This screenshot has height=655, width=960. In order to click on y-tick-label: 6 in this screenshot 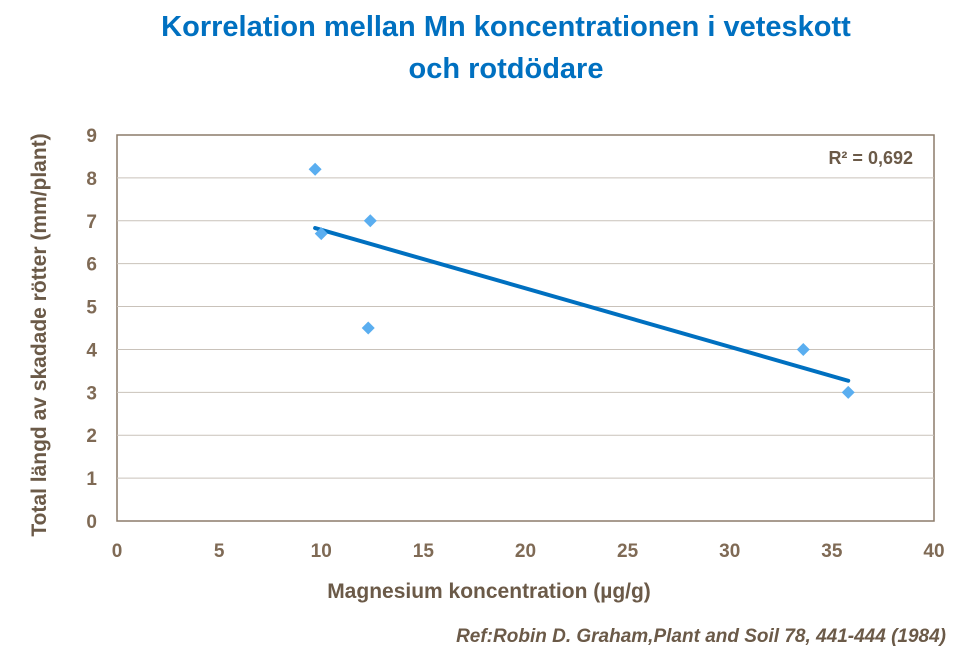, I will do `click(91, 265)`.